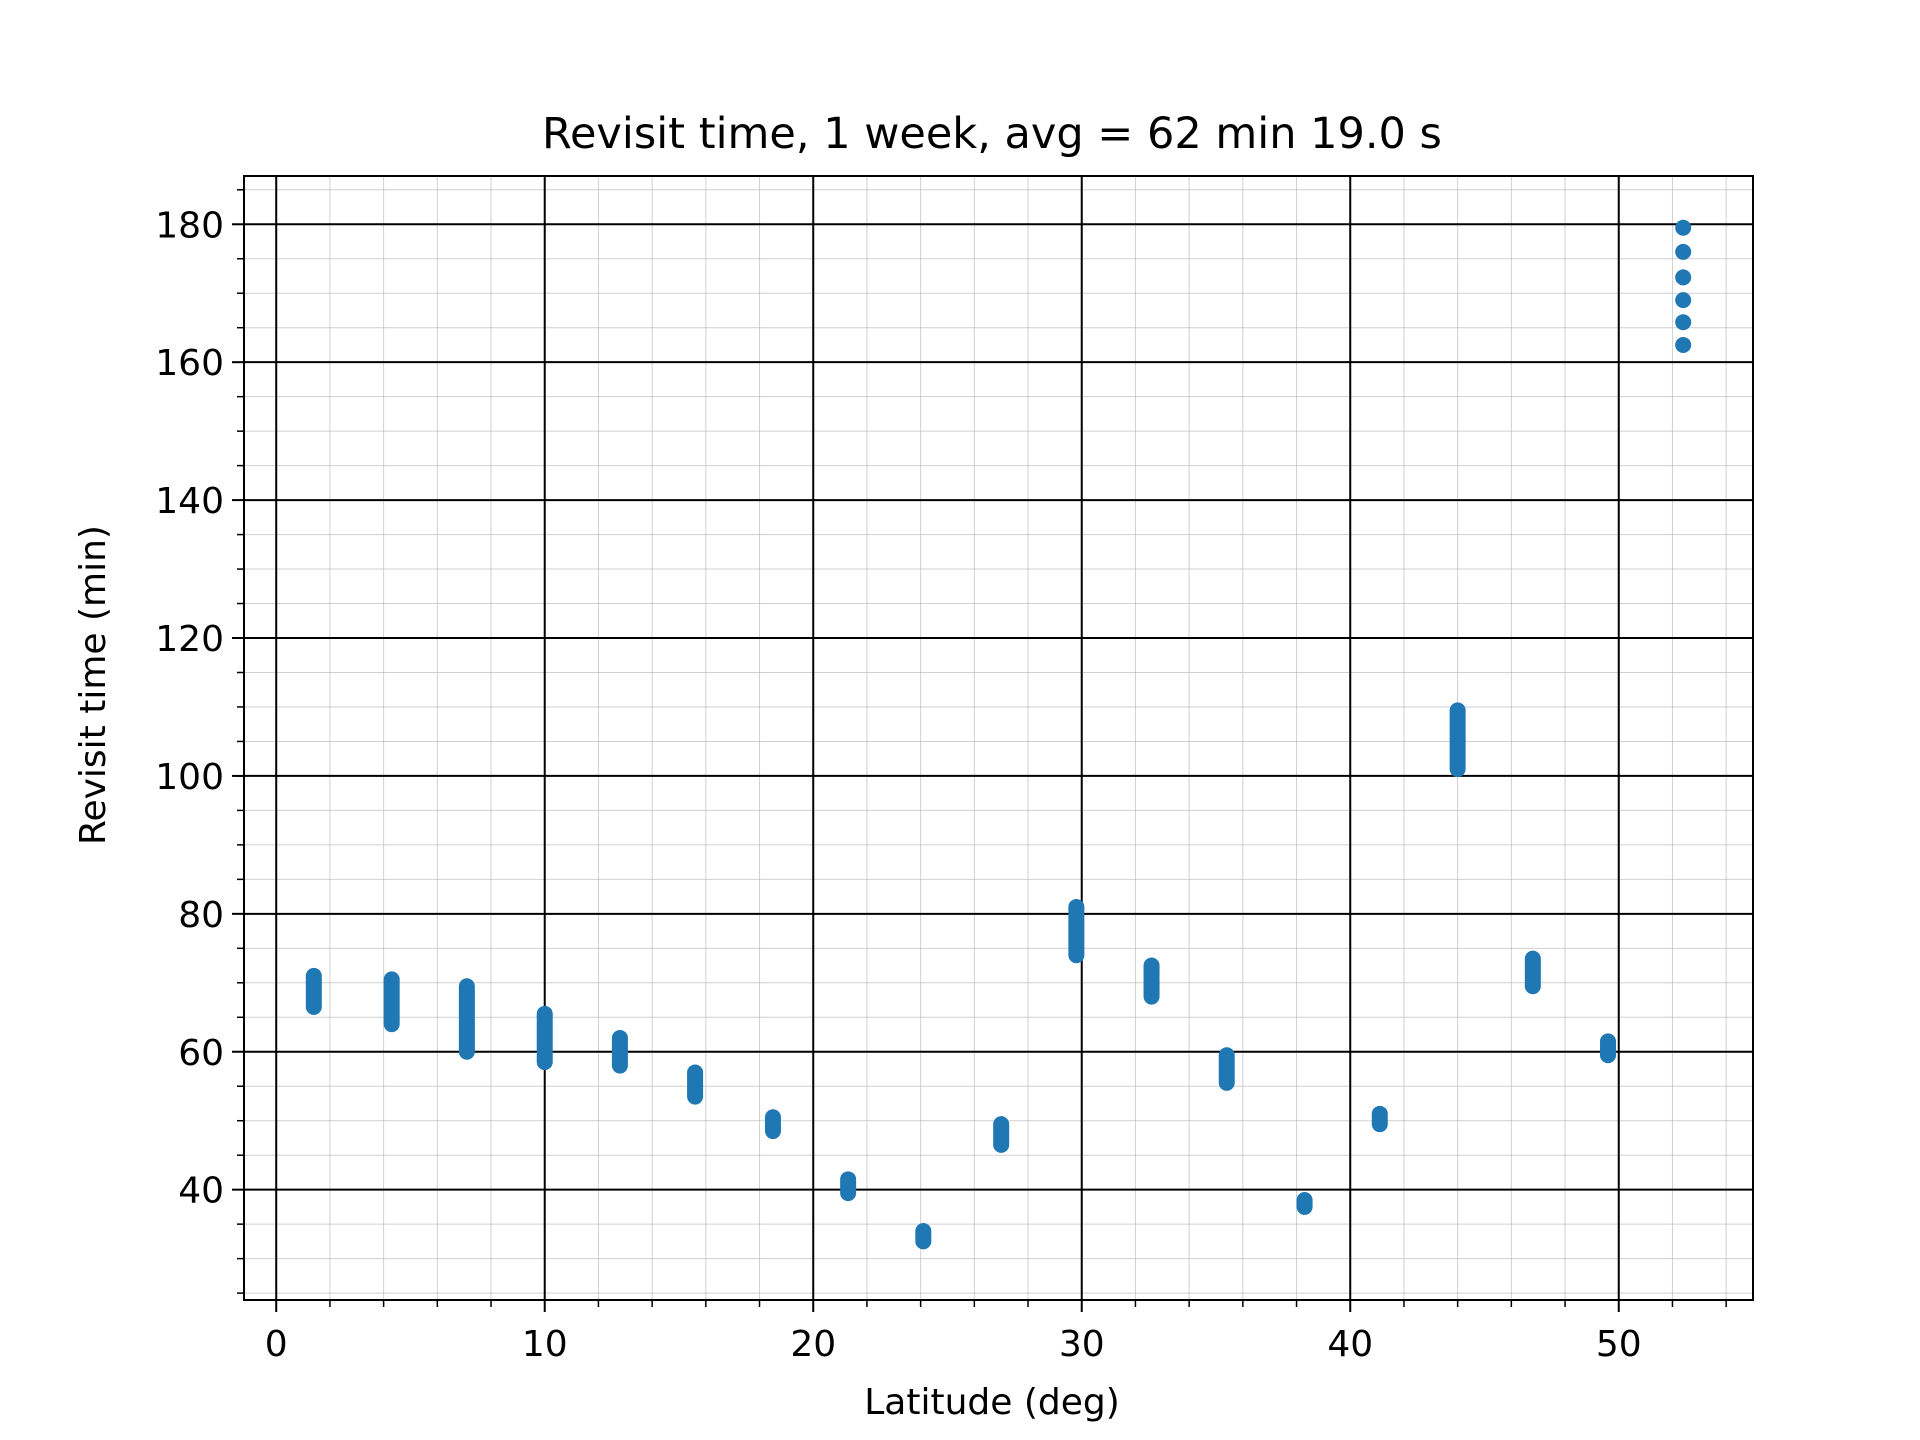  Describe the element at coordinates (1350, 1344) in the screenshot. I see `x-tick-label: 40` at that location.